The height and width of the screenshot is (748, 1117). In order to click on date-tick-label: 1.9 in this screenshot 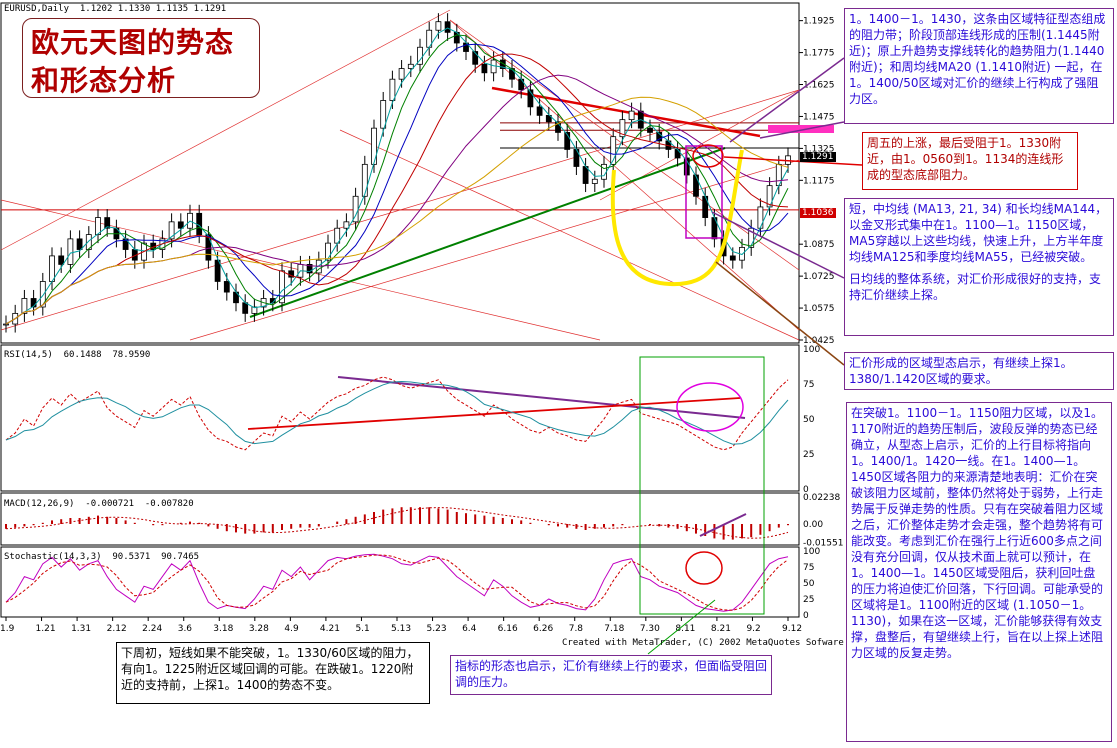, I will do `click(7, 629)`.